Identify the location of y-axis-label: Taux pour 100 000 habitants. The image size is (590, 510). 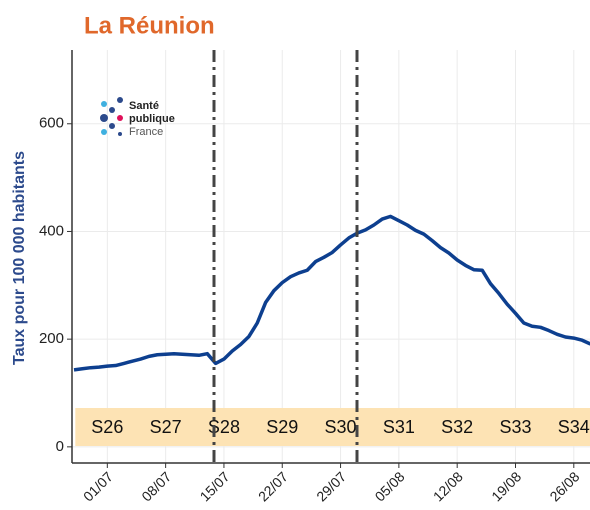
(19, 258).